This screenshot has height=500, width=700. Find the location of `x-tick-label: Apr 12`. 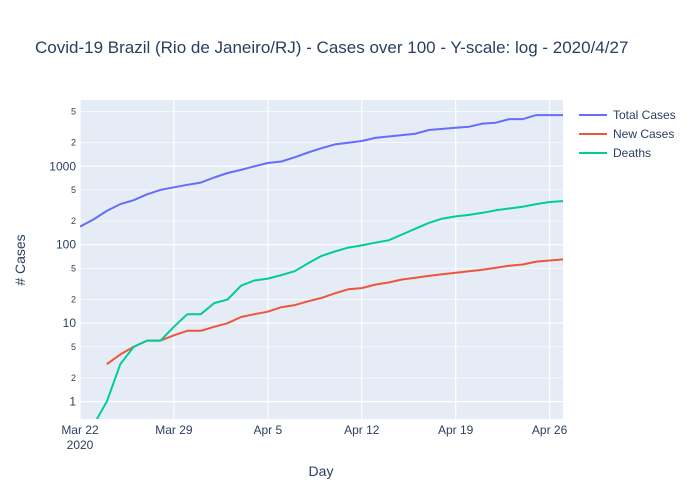

x-tick-label: Apr 12 is located at coordinates (362, 430).